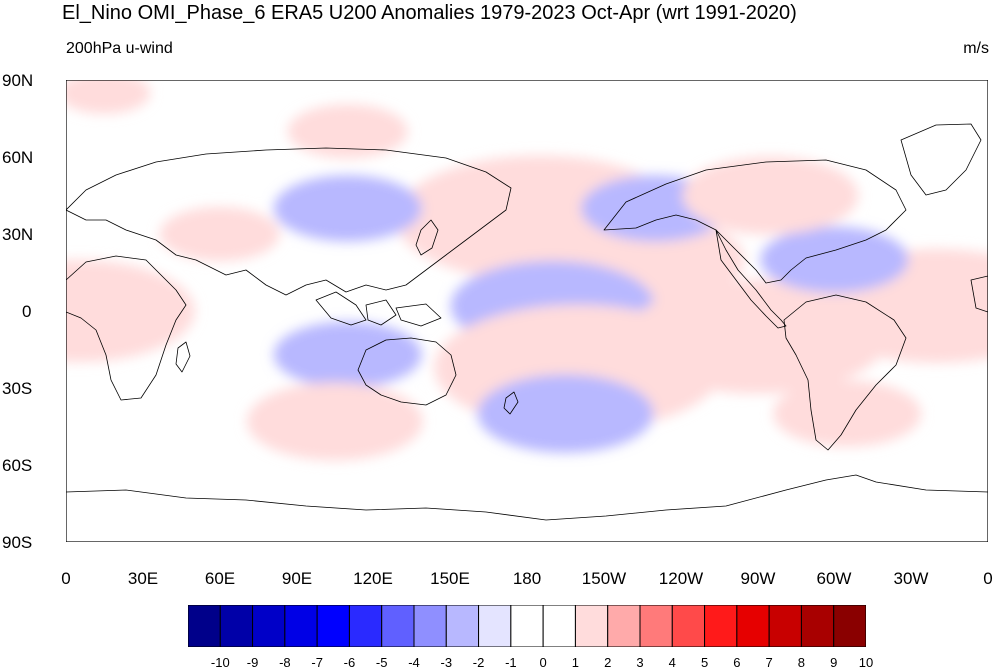  I want to click on coastline-central-america, so click(751, 279).